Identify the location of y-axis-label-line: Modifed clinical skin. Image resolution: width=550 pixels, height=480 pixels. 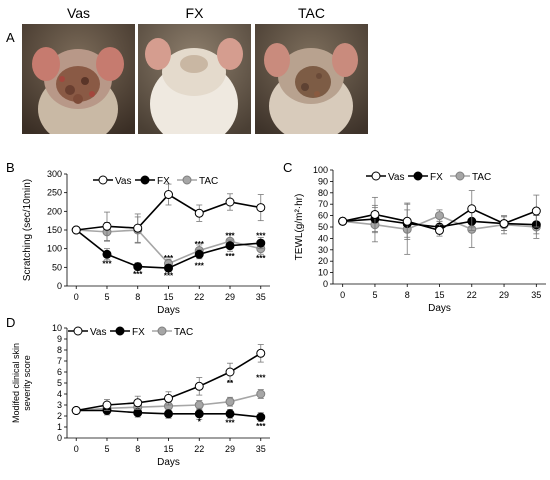
(16, 383).